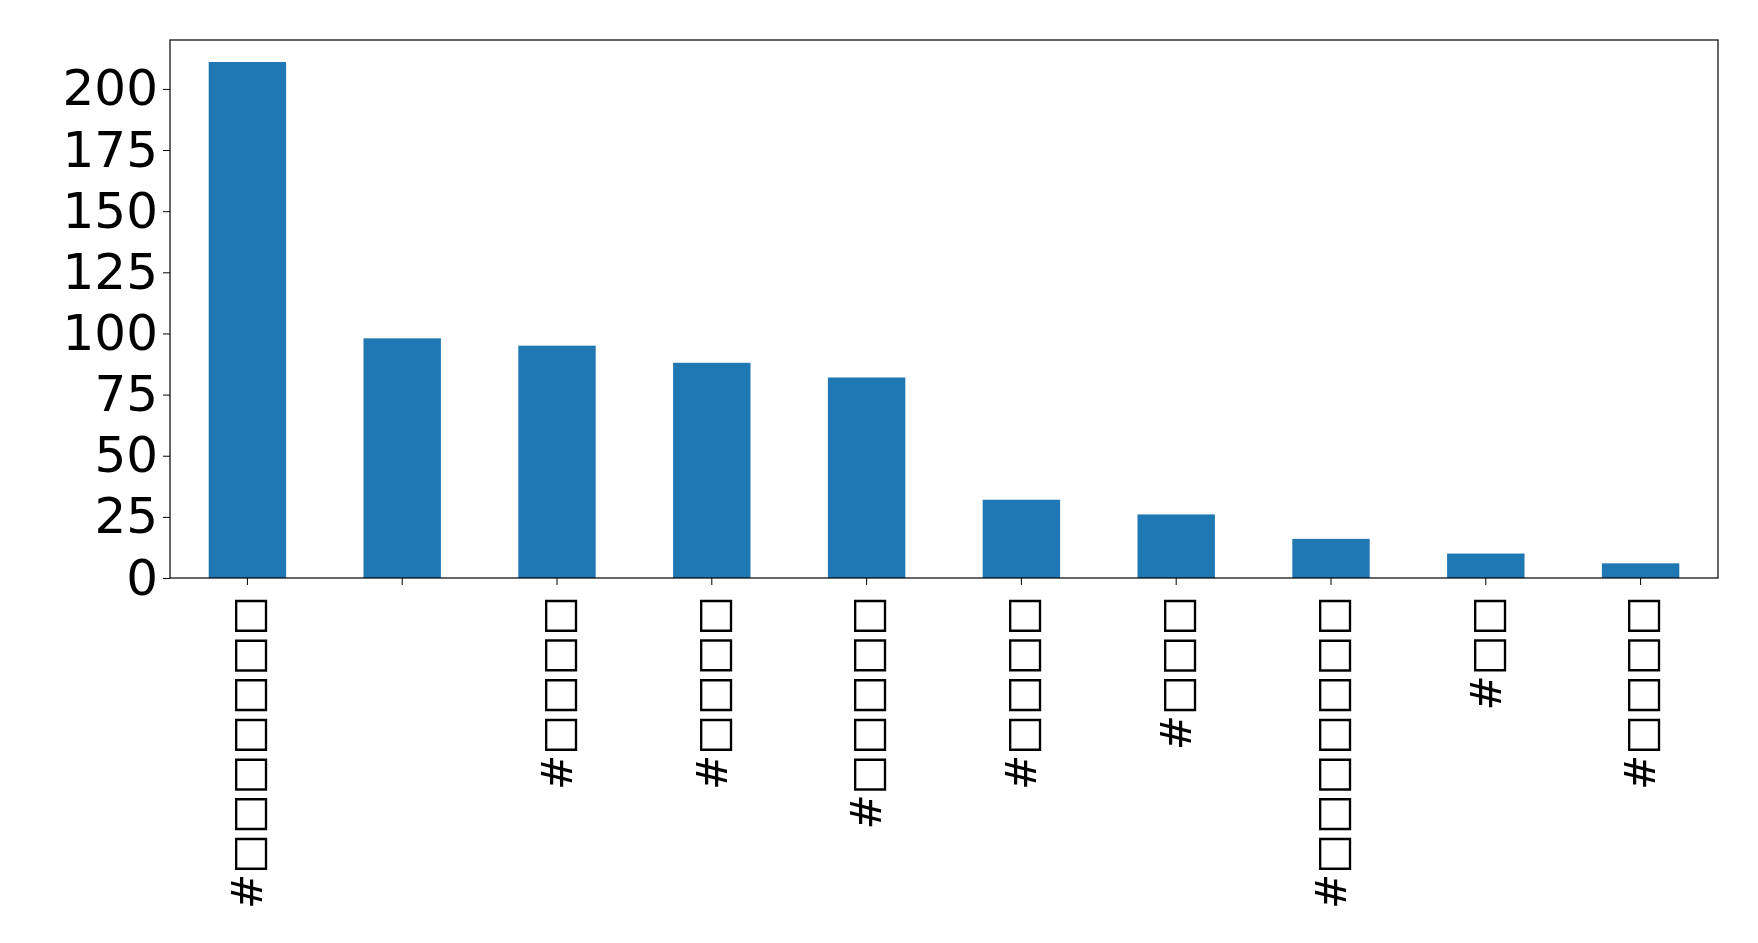 Image resolution: width=1758 pixels, height=943 pixels. What do you see at coordinates (110, 88) in the screenshot?
I see `y-tick-label: 200` at bounding box center [110, 88].